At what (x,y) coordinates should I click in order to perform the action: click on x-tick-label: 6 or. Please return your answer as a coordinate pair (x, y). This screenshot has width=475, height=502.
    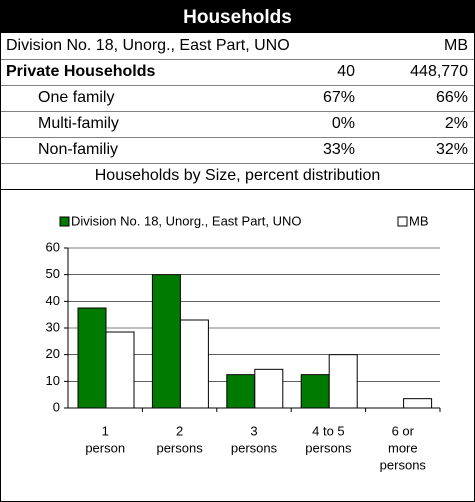
    Looking at the image, I should click on (403, 430).